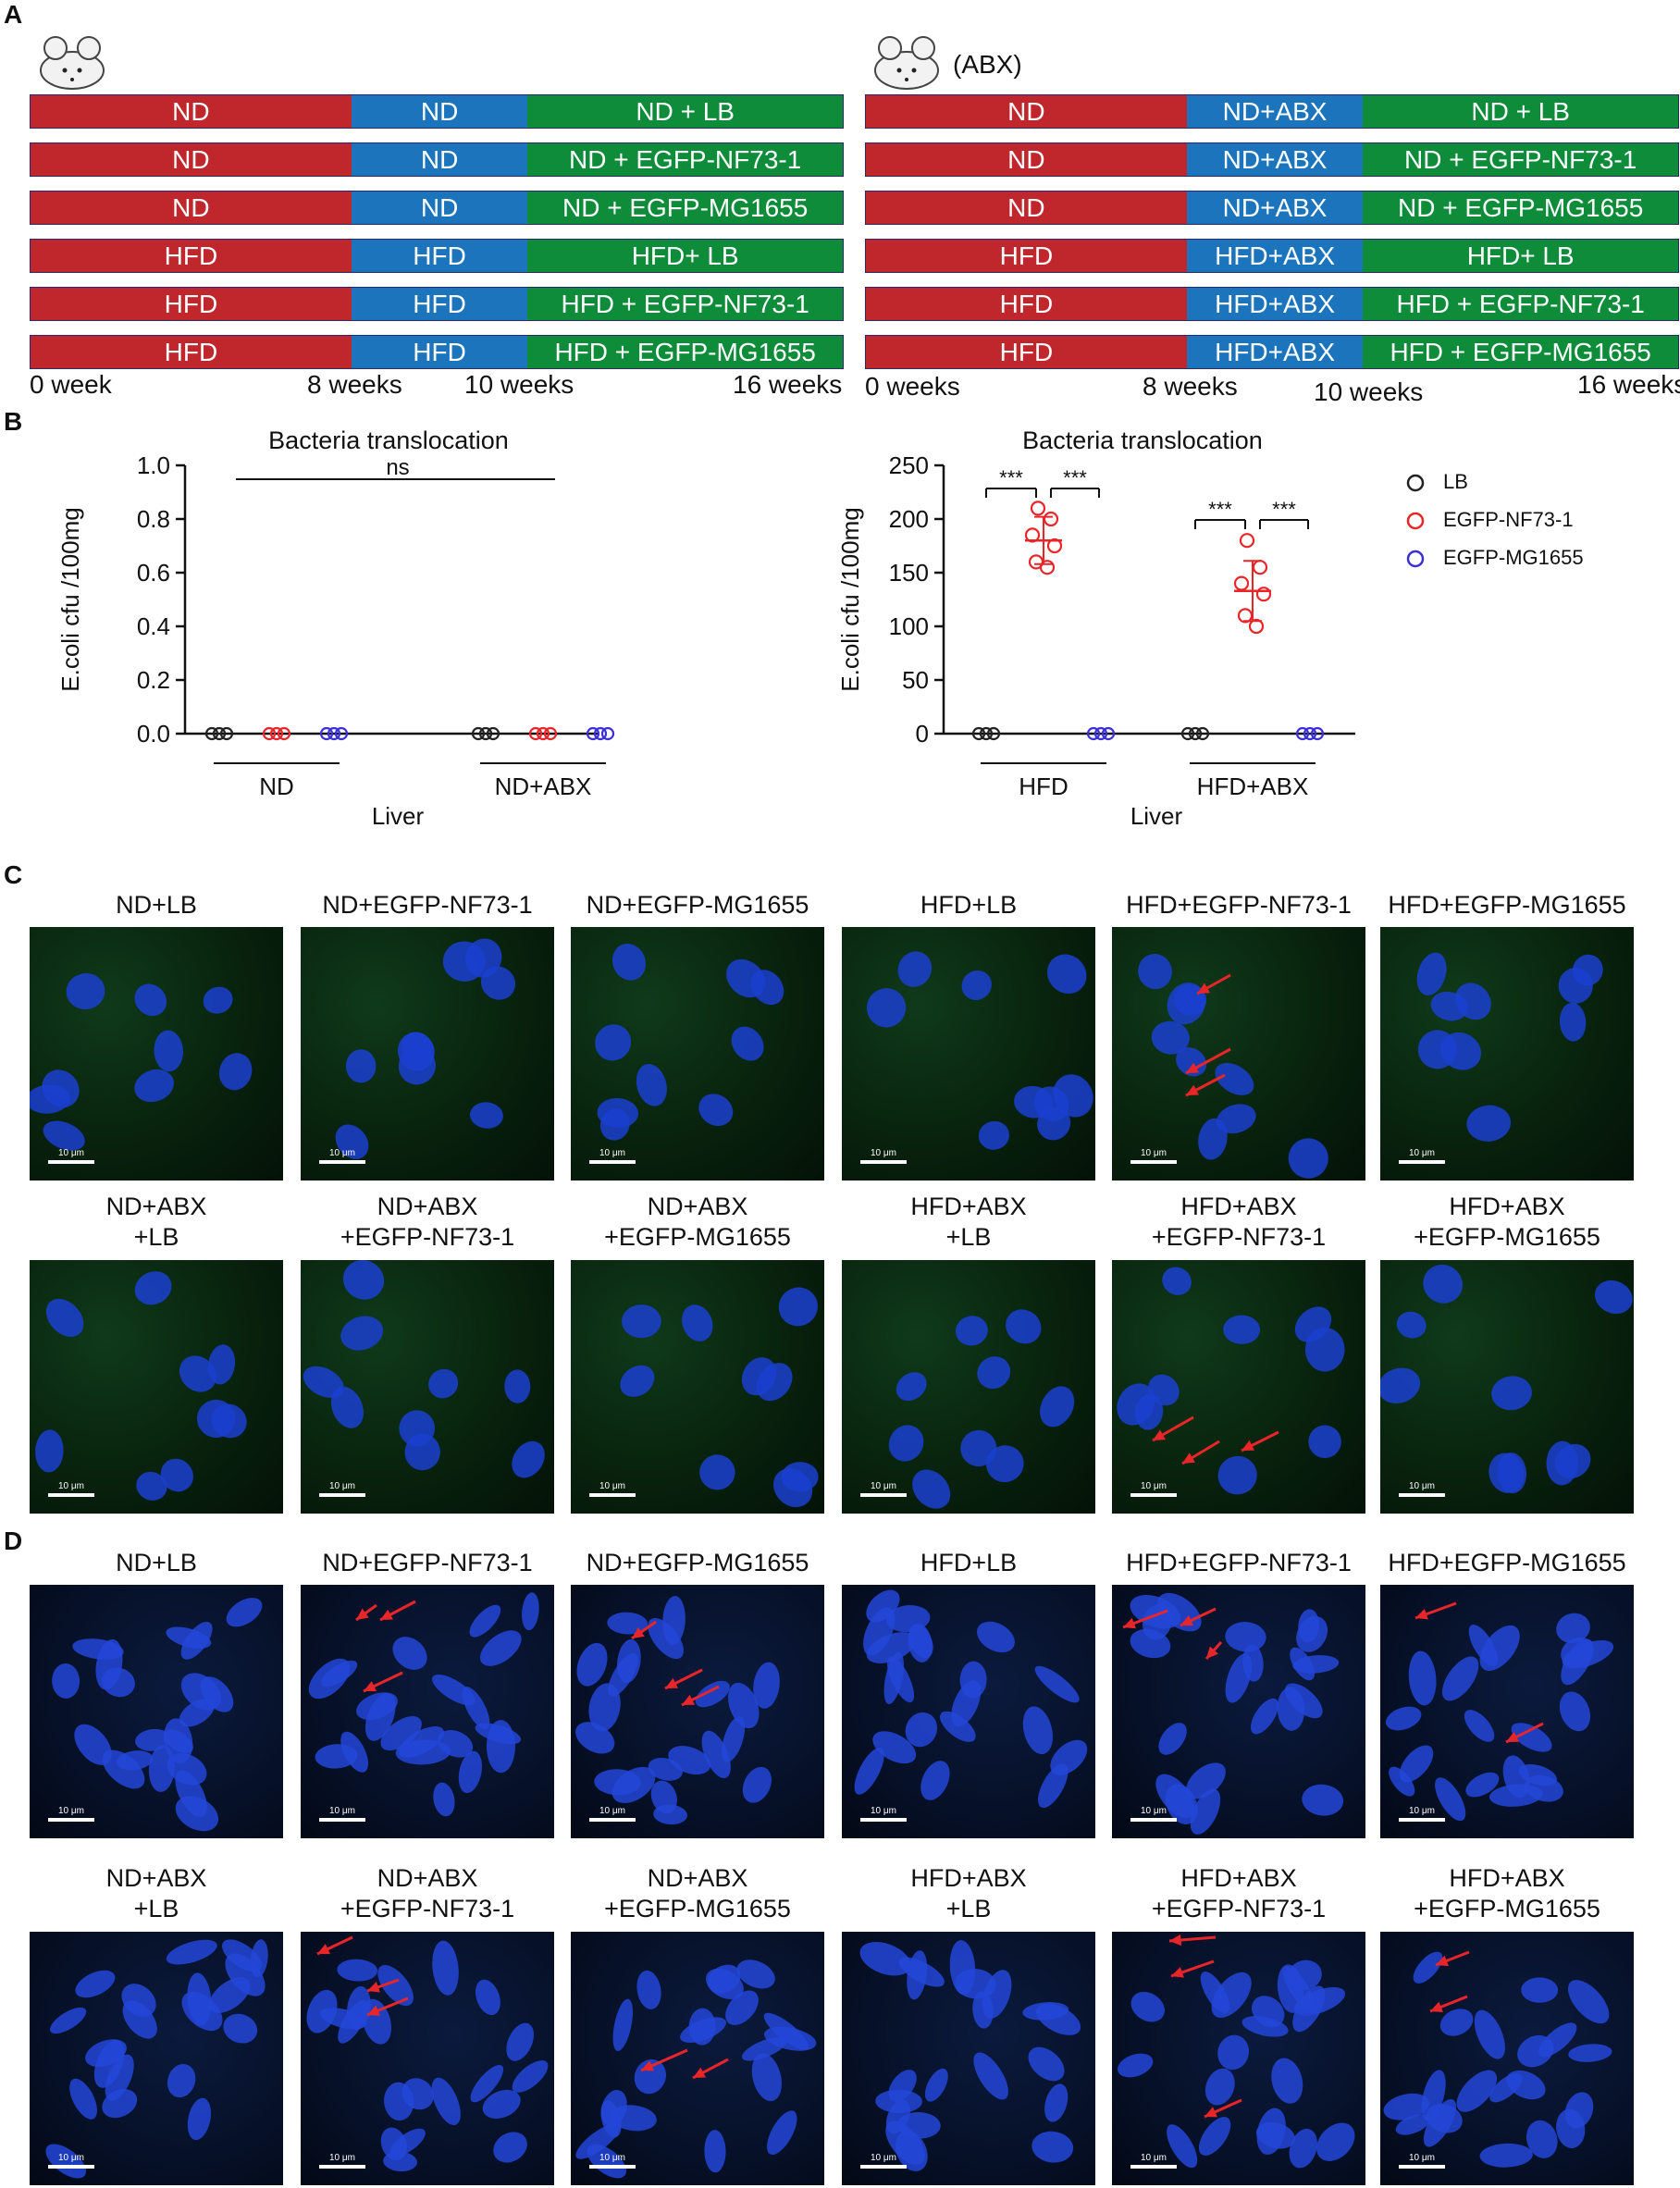 The image size is (1680, 2188). Describe the element at coordinates (1520, 208) in the screenshot. I see `tl-right-segment-phase3: ND + EGFP-MG1655` at that location.